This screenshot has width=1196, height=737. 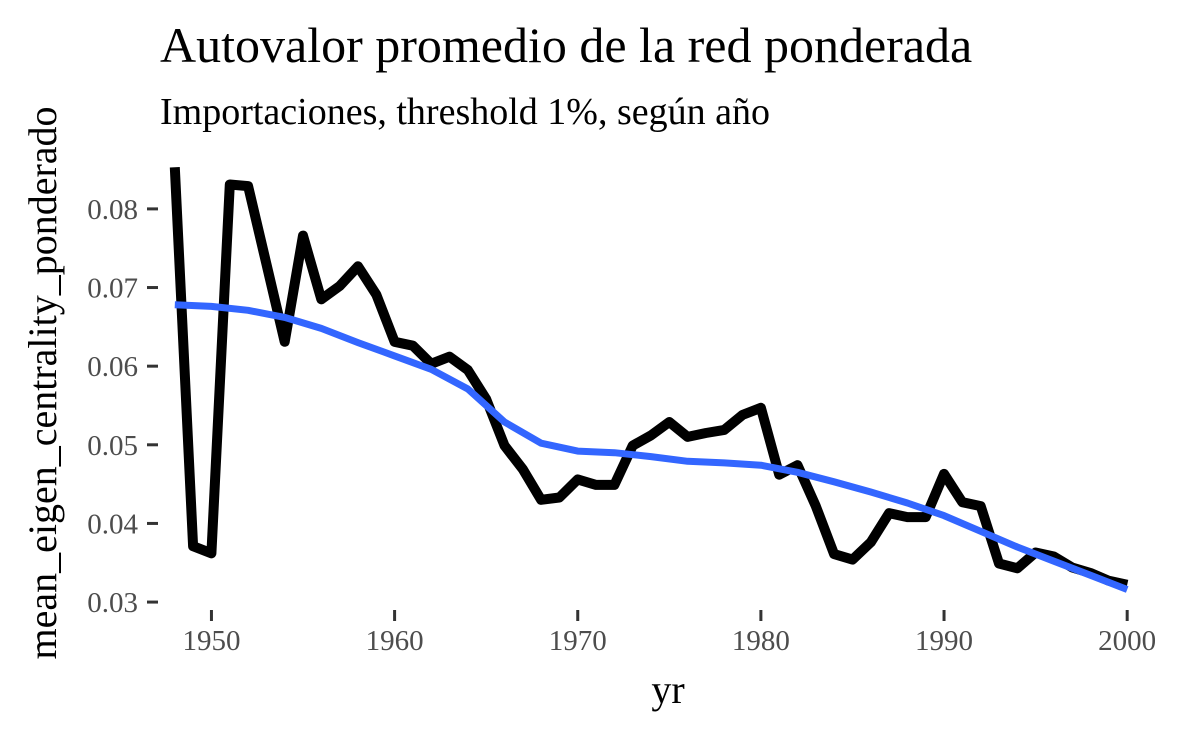 I want to click on y-tick-label: 0.05, so click(x=112, y=446).